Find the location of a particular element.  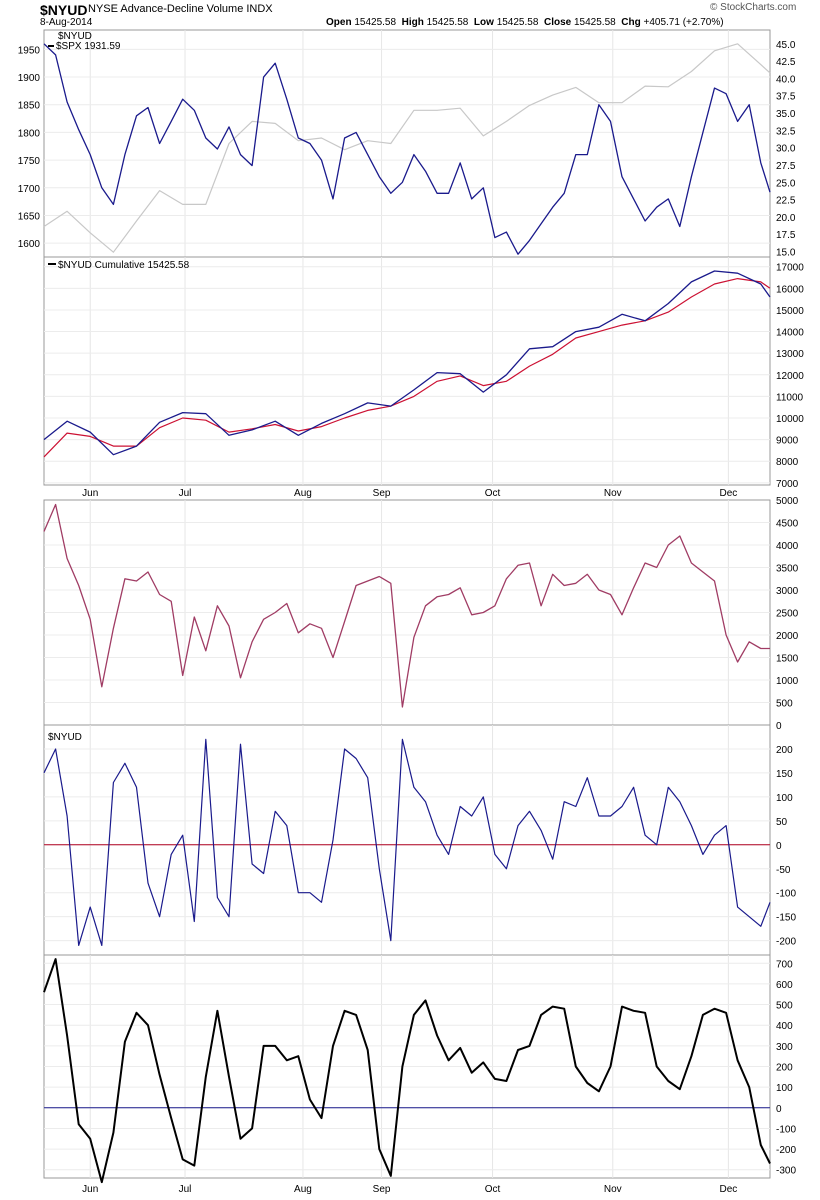

y-tick-label: 25.0 is located at coordinates (786, 183).